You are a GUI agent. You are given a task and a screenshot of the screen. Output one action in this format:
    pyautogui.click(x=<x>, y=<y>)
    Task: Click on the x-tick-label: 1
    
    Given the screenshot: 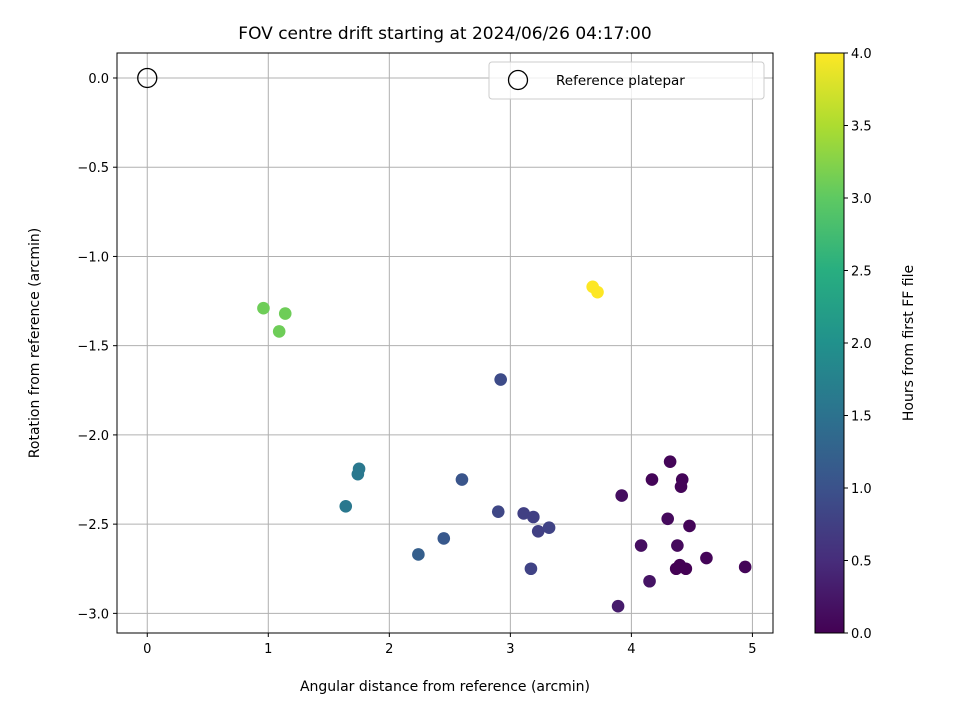 What is the action you would take?
    pyautogui.click(x=268, y=649)
    